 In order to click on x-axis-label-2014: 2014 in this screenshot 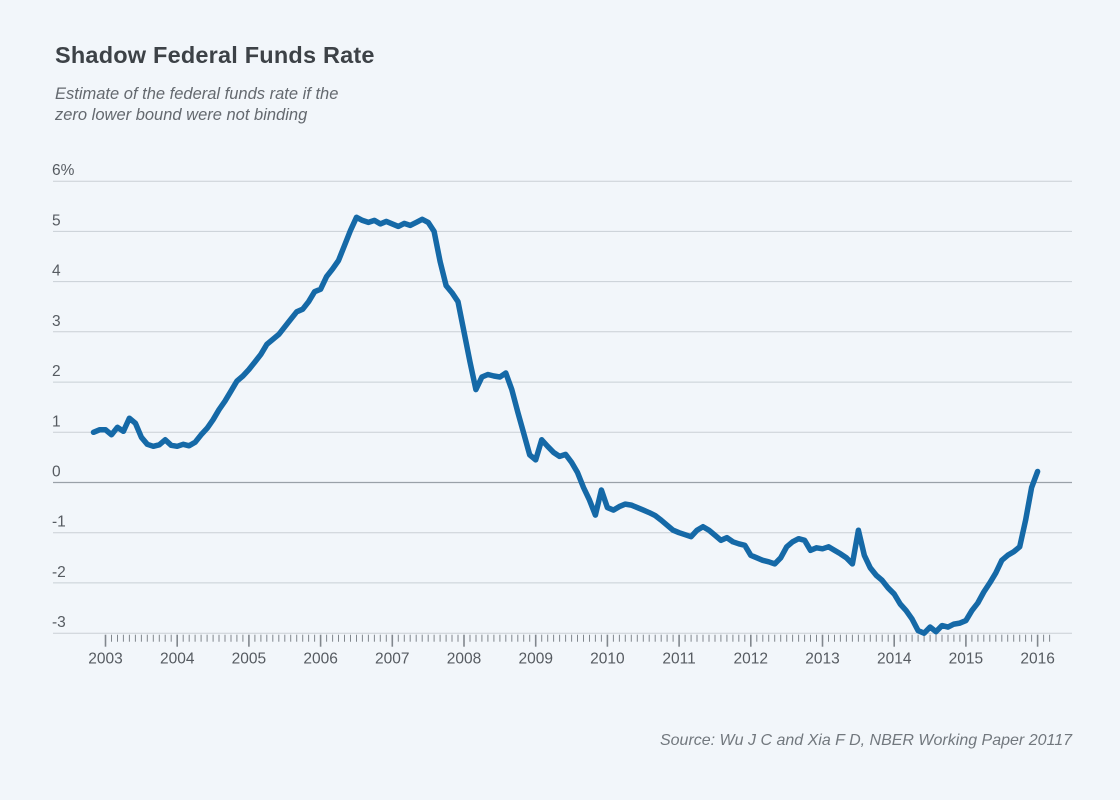, I will do `click(894, 659)`.